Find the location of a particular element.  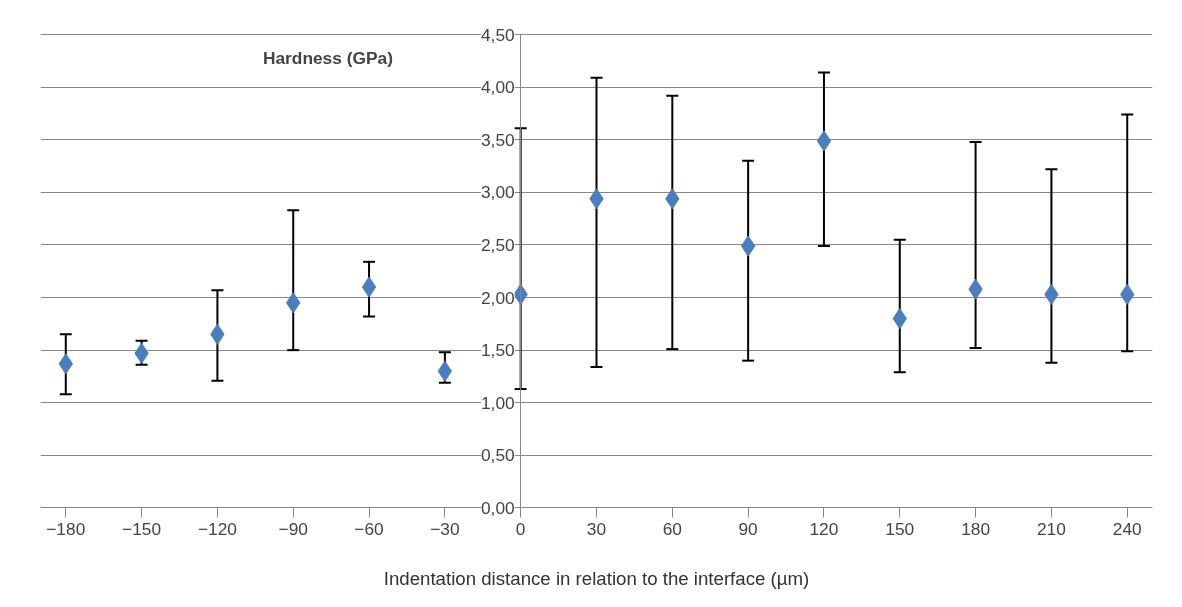

x-tick-label: −30 is located at coordinates (445, 528).